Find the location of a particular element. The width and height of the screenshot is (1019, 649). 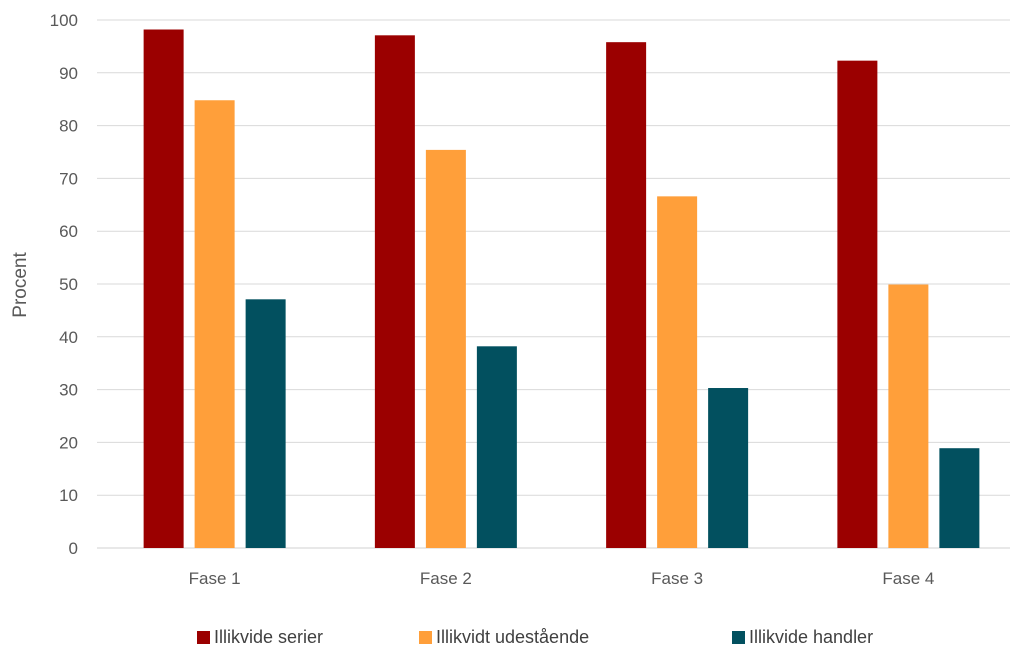

x-tick-label: Fase 1 is located at coordinates (215, 578).